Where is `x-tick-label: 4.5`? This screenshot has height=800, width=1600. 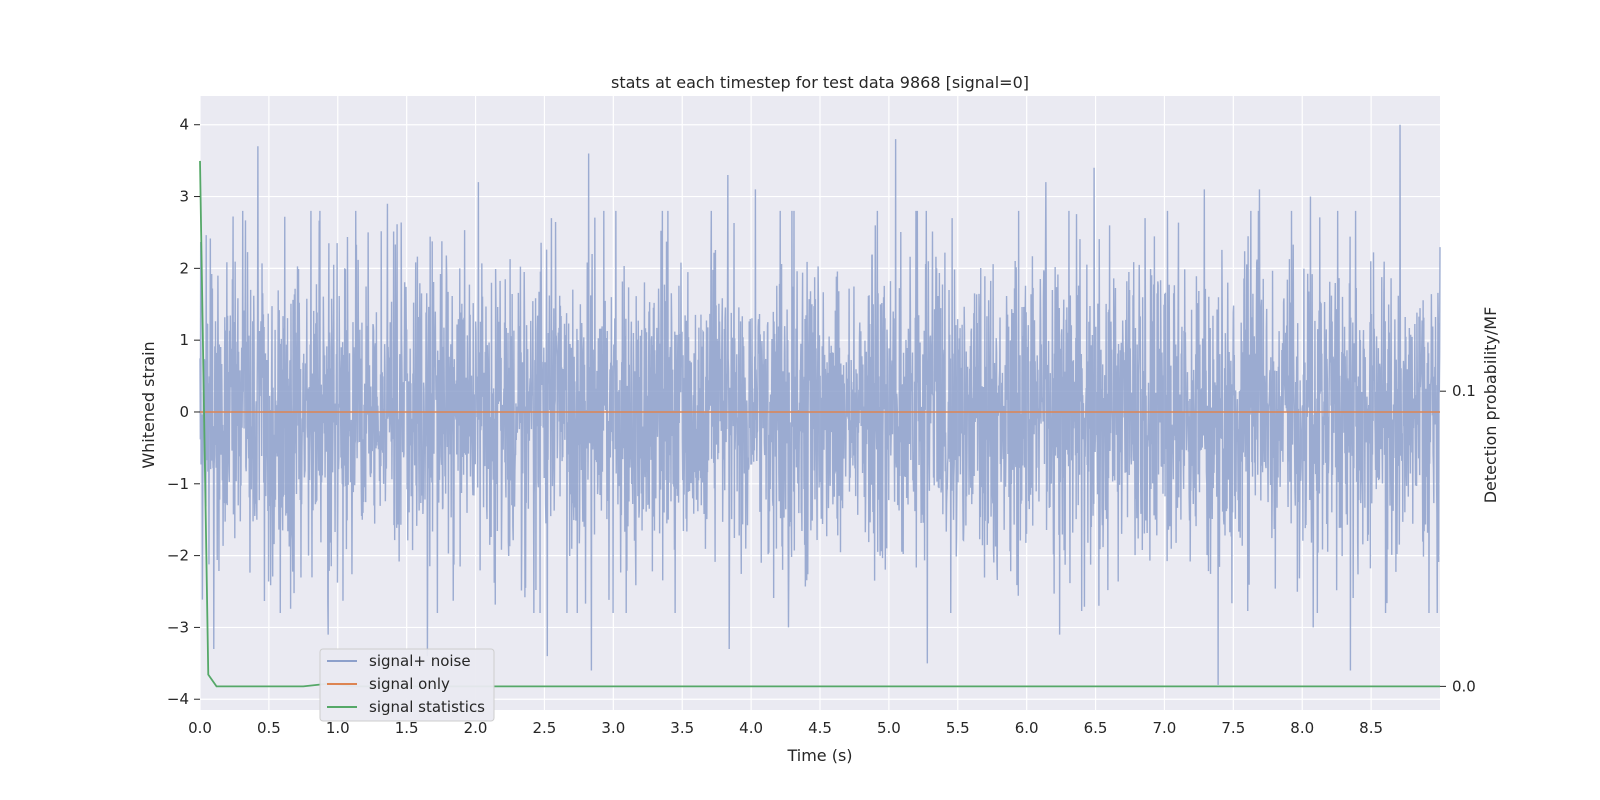
x-tick-label: 4.5 is located at coordinates (820, 728).